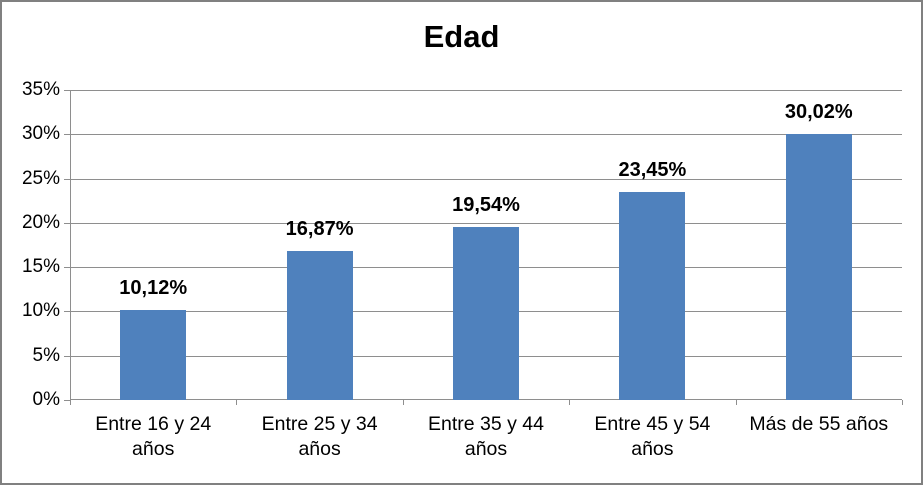  I want to click on y-axis-line, so click(70, 247).